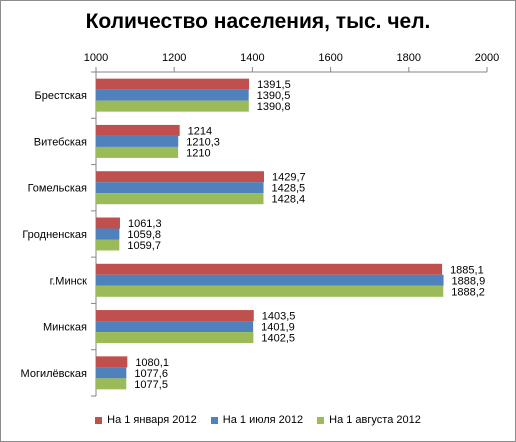  I want to click on legend-label: На 1 января 2012, so click(152, 420).